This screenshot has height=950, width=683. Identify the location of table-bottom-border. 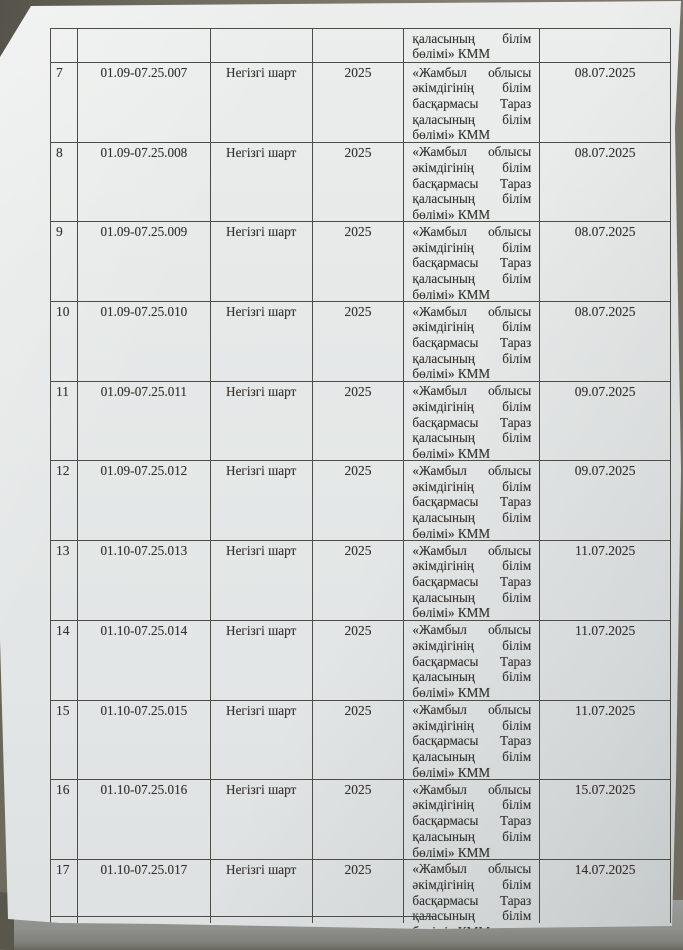
(243, 916).